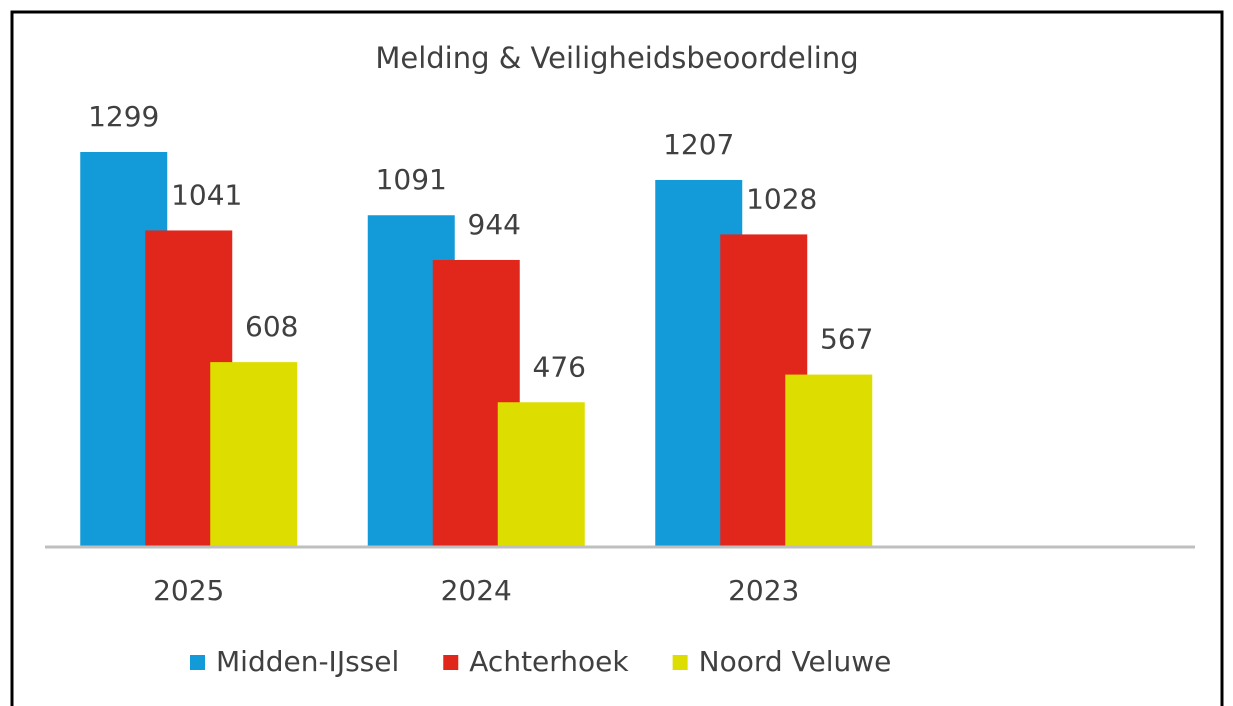 This screenshot has width=1233, height=706. I want to click on x-tick-label: 2025, so click(188, 590).